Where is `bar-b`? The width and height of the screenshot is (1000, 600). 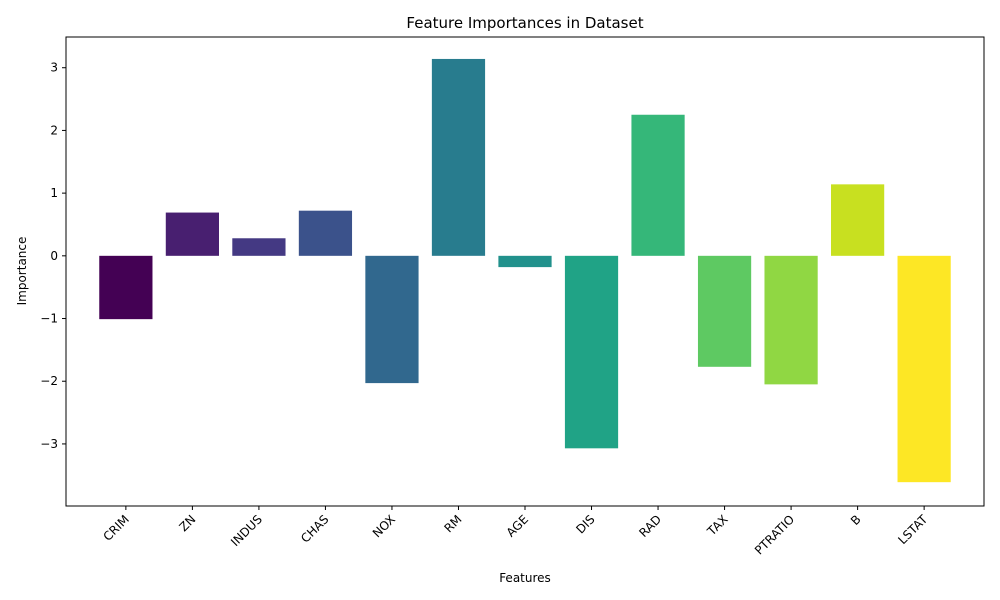 bar-b is located at coordinates (858, 220).